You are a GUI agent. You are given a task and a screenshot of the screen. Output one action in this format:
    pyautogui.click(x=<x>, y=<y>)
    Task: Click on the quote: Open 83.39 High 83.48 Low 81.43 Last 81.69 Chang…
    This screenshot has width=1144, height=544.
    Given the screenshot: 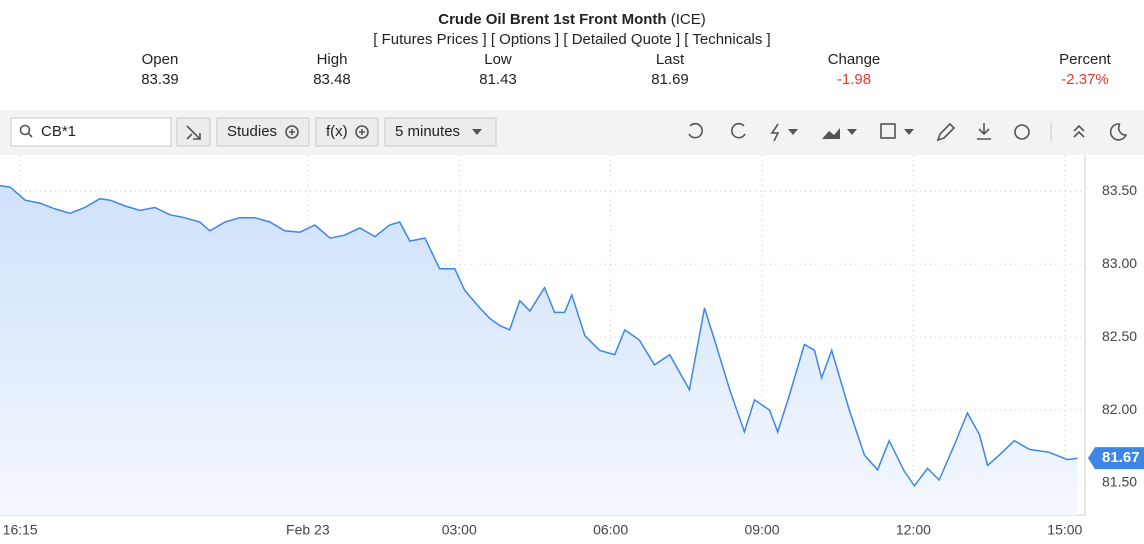 What is the action you would take?
    pyautogui.click(x=626, y=69)
    